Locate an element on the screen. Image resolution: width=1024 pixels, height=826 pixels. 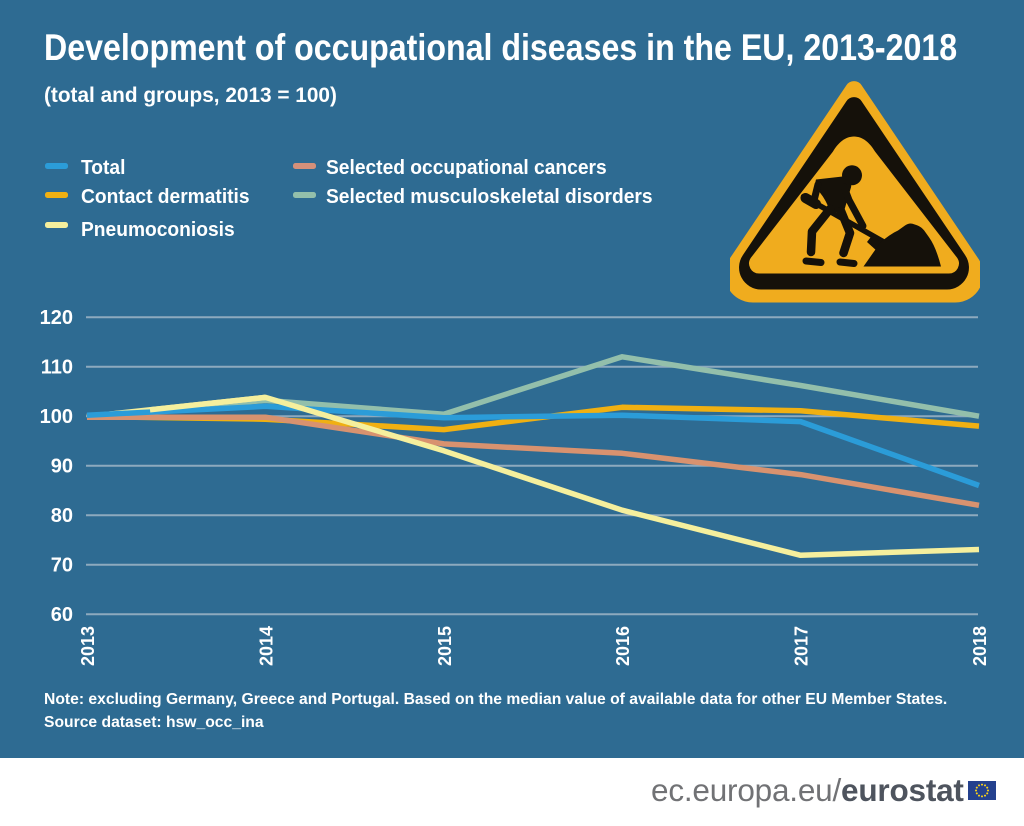
svg-text: 2017 is located at coordinates (802, 646).